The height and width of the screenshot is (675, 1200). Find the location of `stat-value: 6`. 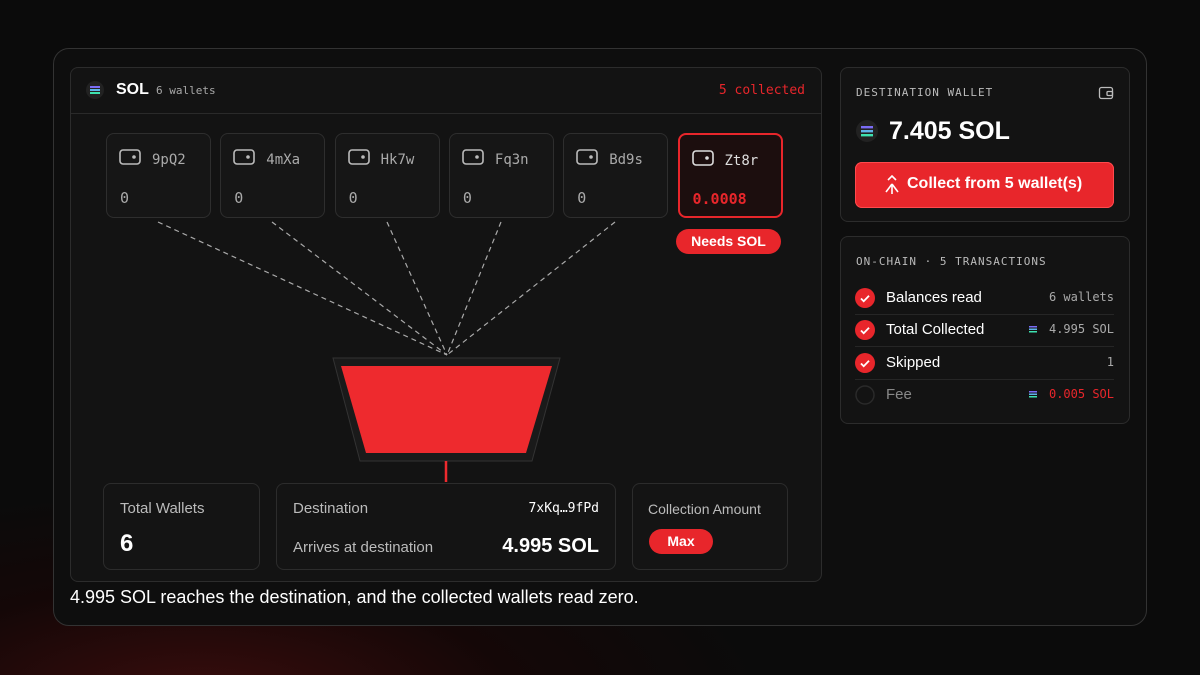

stat-value: 6 is located at coordinates (127, 543).